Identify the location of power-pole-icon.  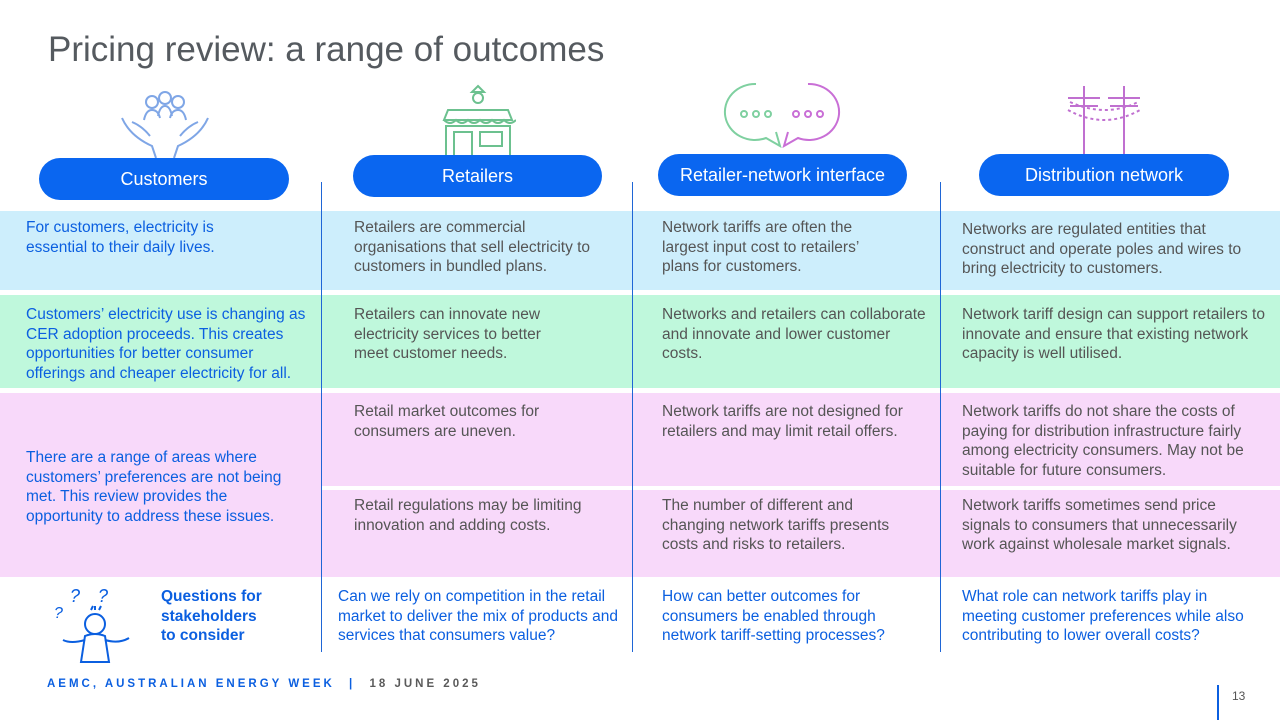
(1104, 118).